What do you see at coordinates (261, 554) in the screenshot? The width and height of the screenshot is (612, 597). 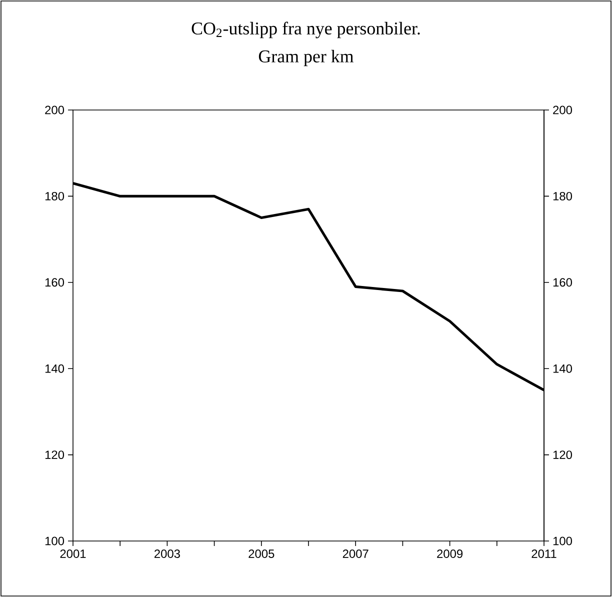 I see `x-tick-label: 2005` at bounding box center [261, 554].